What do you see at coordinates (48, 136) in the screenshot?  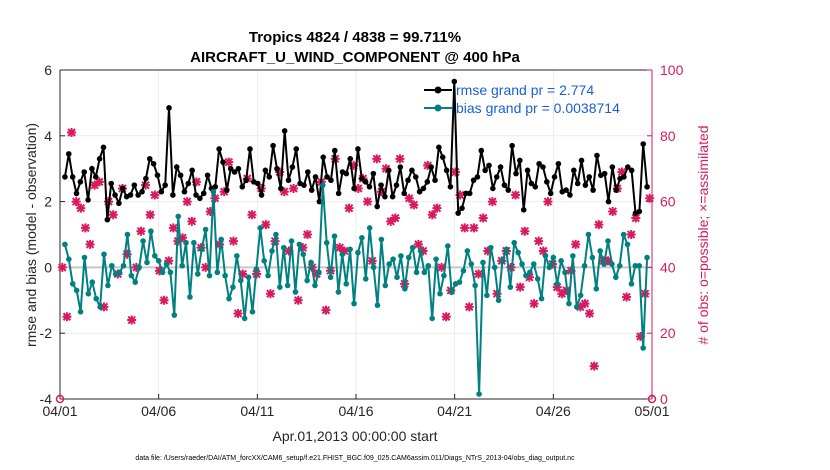 I see `y-tick-label: 4` at bounding box center [48, 136].